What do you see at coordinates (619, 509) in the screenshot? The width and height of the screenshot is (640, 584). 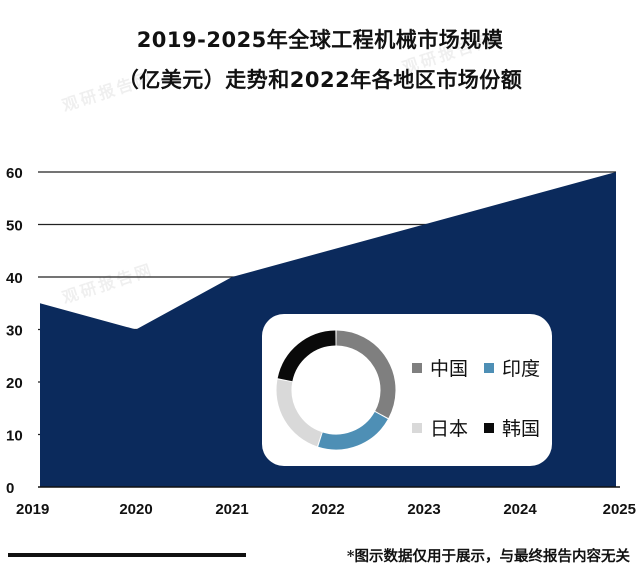 I see `x-tick-label: 2025` at bounding box center [619, 509].